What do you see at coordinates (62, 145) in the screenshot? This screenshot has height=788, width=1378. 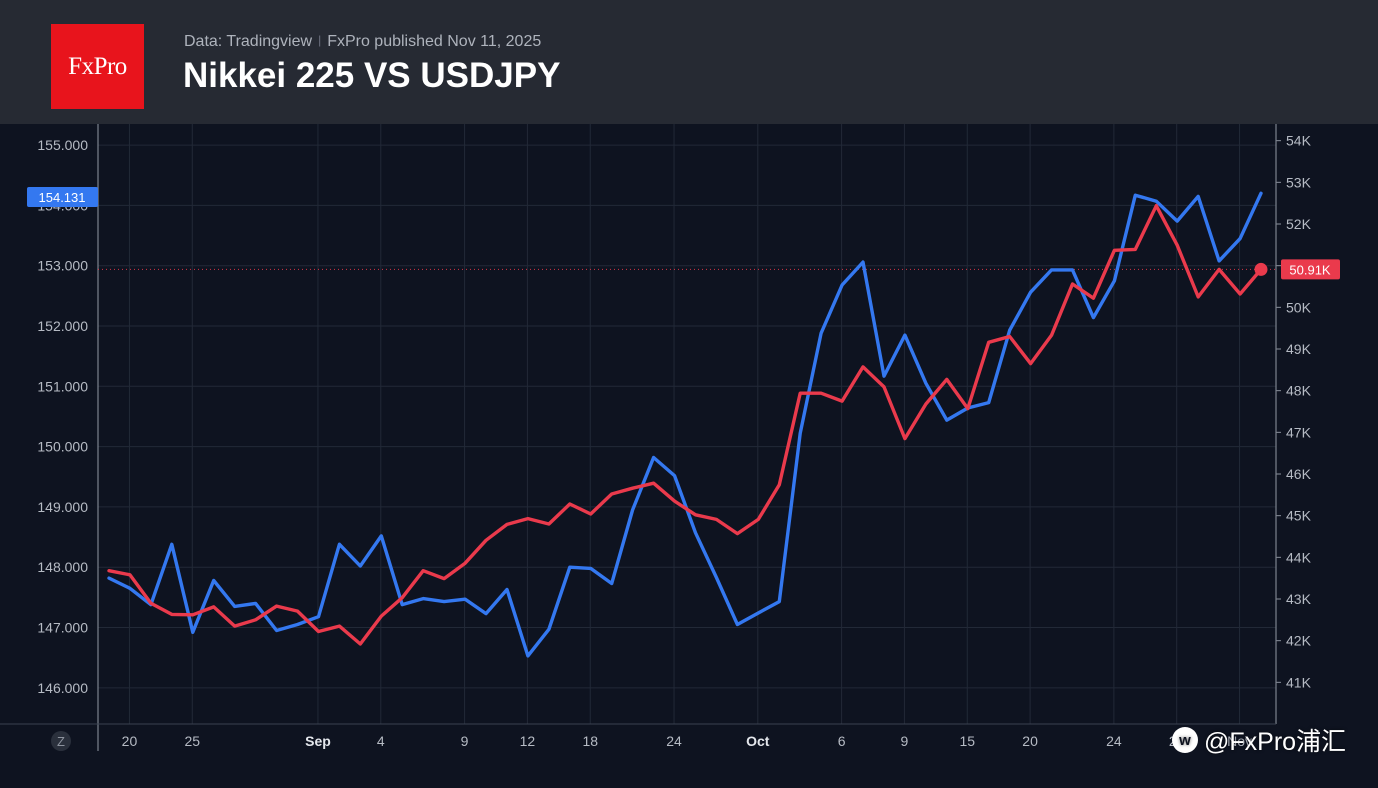 I see `left-tick-label: 155.000` at bounding box center [62, 145].